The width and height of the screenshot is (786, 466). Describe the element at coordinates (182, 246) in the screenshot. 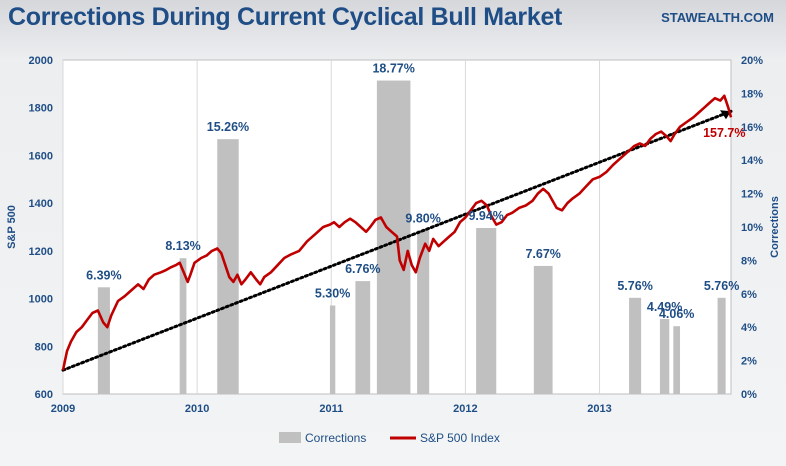

I see `correction-data-label: 8.13%` at that location.